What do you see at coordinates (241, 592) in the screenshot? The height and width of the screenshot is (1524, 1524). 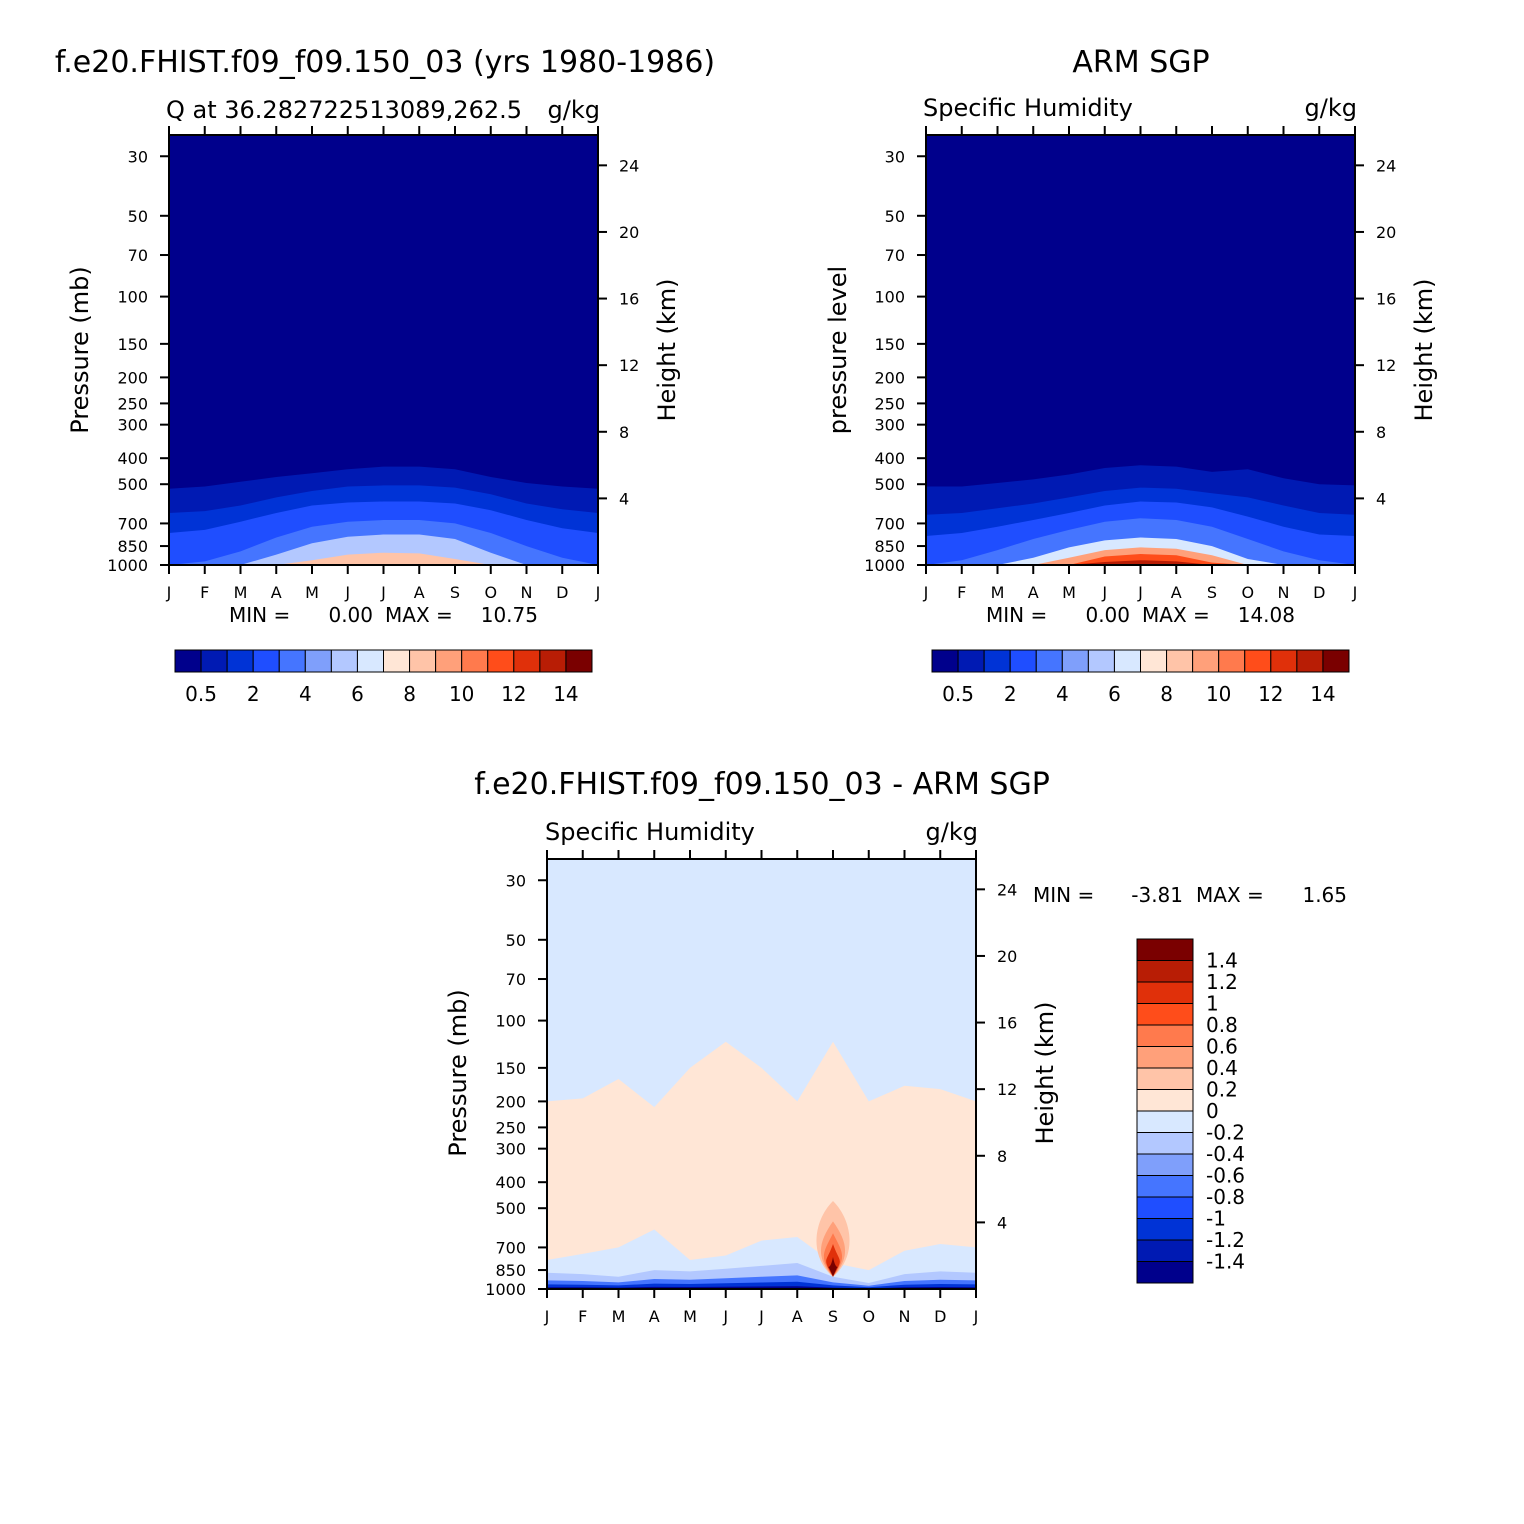 I see `x-tick-label: M` at bounding box center [241, 592].